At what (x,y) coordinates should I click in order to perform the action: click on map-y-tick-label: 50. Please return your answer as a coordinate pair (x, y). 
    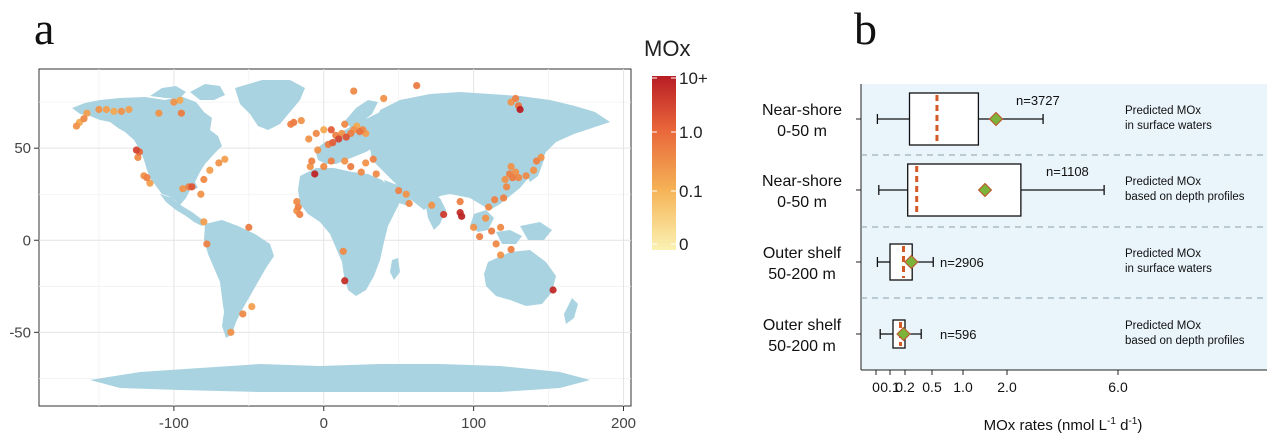
    Looking at the image, I should click on (22, 148).